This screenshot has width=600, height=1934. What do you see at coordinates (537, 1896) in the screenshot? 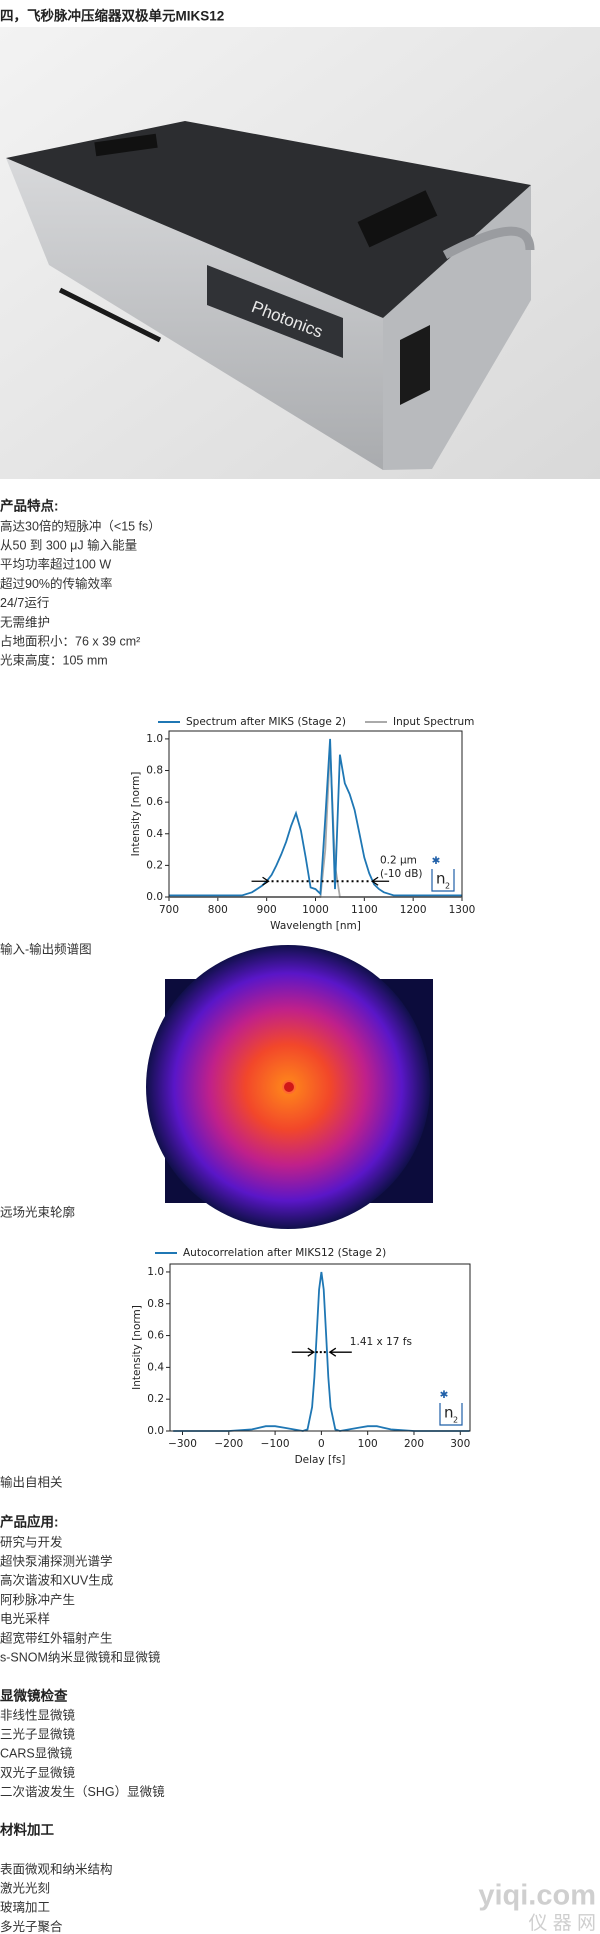
I see `watermark: yiqi.com` at bounding box center [537, 1896].